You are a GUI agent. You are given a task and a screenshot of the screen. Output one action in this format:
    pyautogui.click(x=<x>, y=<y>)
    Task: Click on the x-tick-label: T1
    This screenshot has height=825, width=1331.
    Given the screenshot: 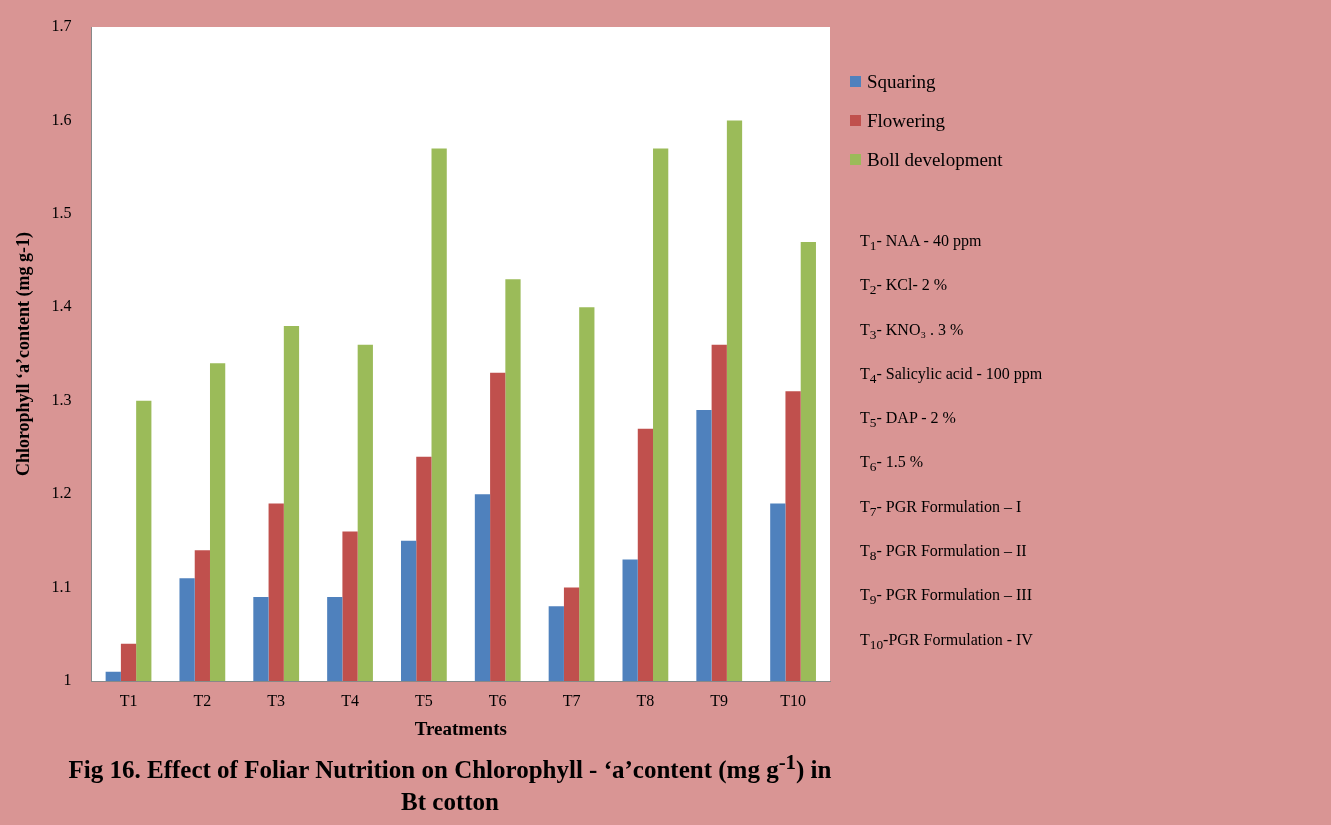 What is the action you would take?
    pyautogui.click(x=128, y=700)
    